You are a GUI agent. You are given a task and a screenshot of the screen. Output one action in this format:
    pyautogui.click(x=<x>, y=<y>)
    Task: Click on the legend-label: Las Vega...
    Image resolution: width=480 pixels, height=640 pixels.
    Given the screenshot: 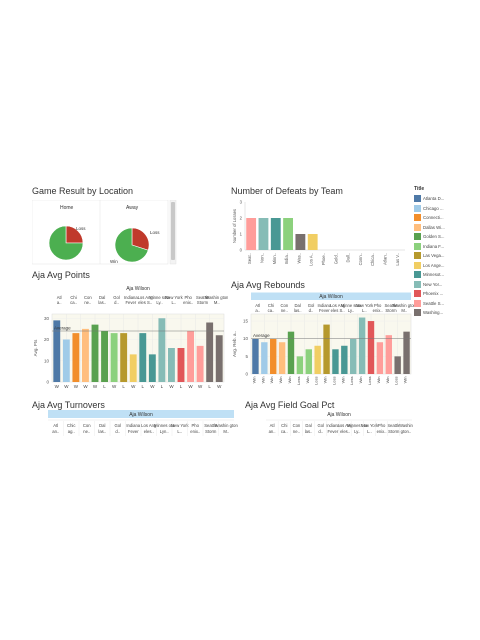 What is the action you would take?
    pyautogui.click(x=434, y=256)
    